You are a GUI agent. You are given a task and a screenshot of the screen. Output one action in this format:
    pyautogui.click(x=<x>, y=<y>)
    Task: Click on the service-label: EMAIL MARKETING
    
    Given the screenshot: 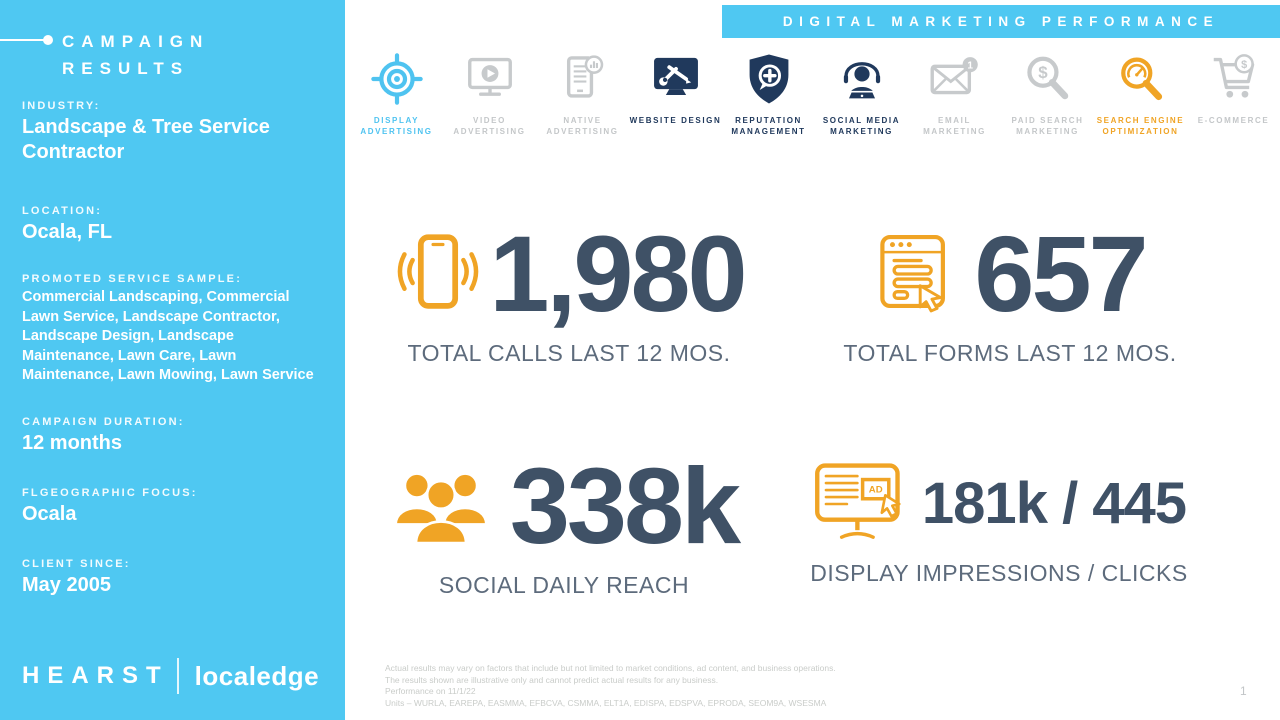 What is the action you would take?
    pyautogui.click(x=954, y=126)
    